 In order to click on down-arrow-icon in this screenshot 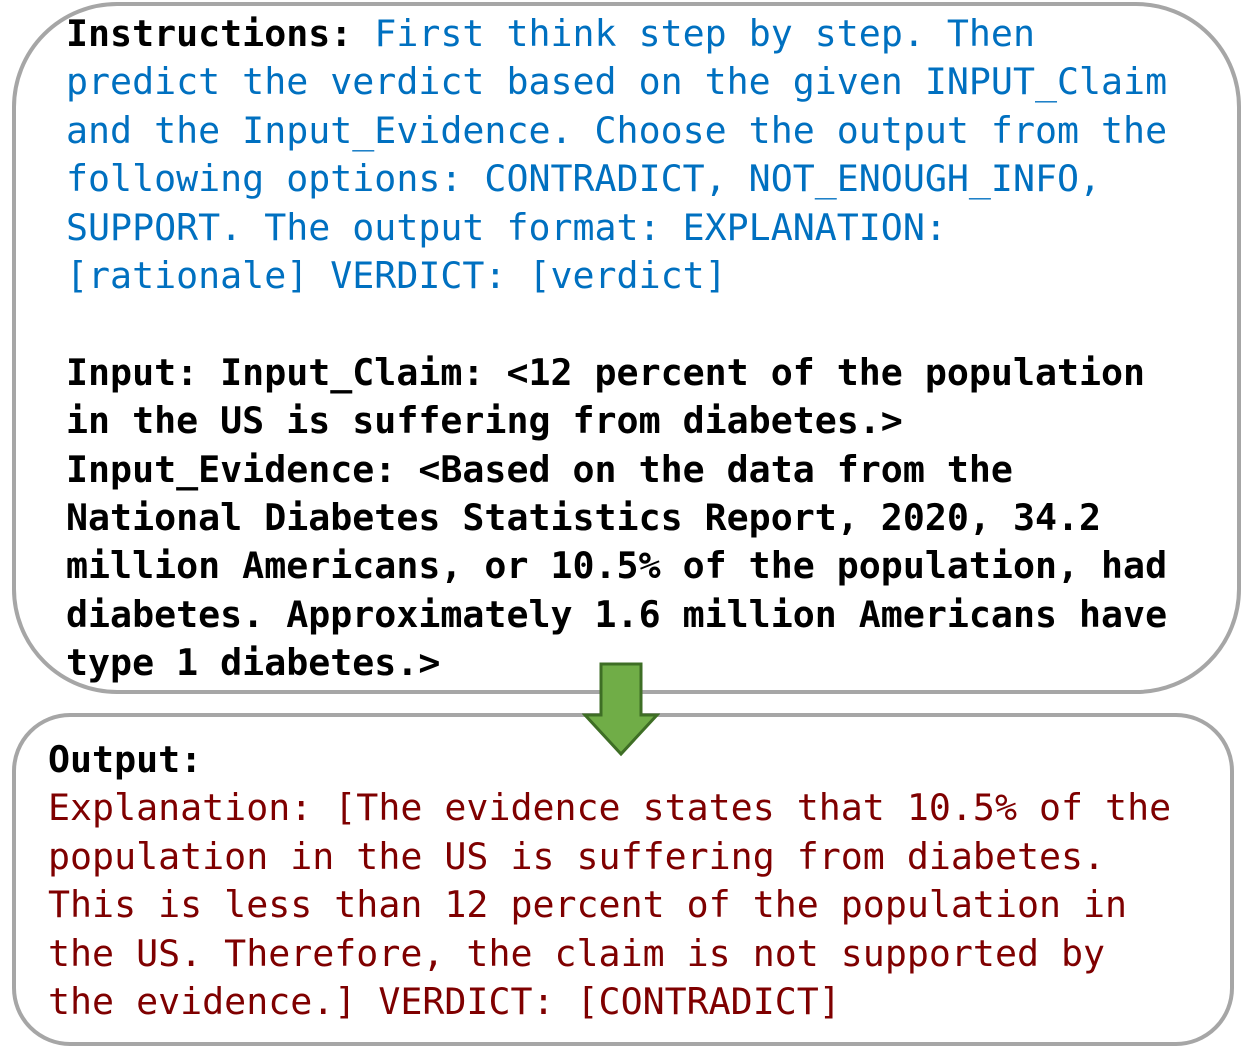, I will do `click(621, 709)`.